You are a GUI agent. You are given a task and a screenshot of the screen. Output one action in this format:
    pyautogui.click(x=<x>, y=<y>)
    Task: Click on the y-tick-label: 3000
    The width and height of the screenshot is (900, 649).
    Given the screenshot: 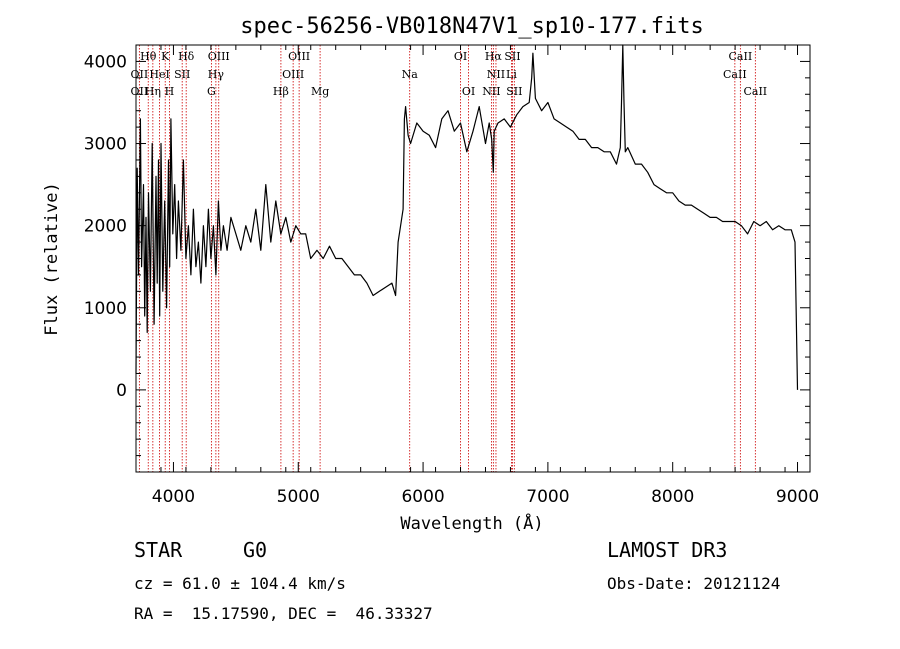 What is the action you would take?
    pyautogui.click(x=105, y=145)
    